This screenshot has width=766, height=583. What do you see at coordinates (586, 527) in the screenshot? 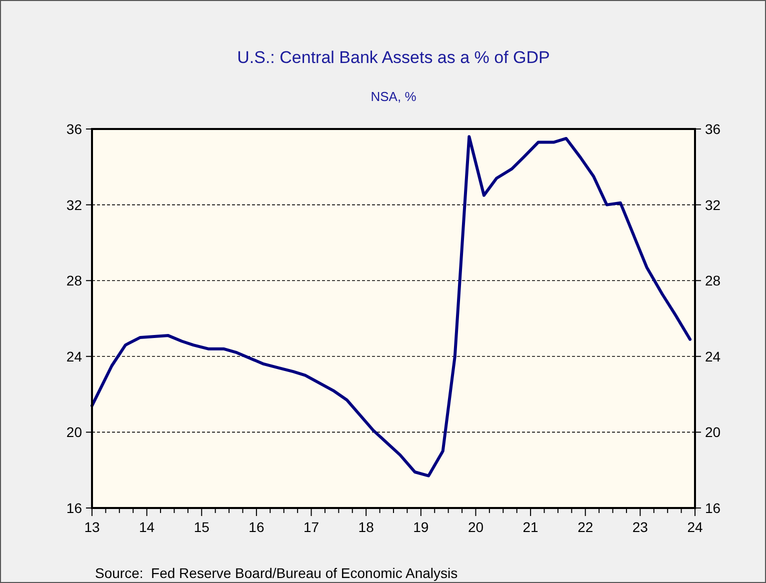
I see `x-tick-label: 22` at bounding box center [586, 527].